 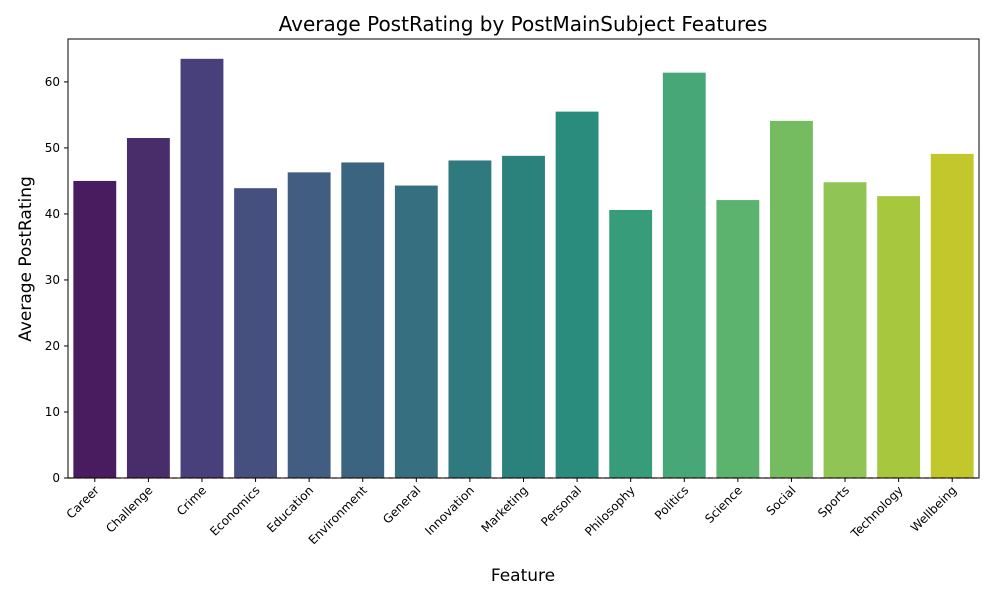 I want to click on bar-science, so click(x=738, y=339).